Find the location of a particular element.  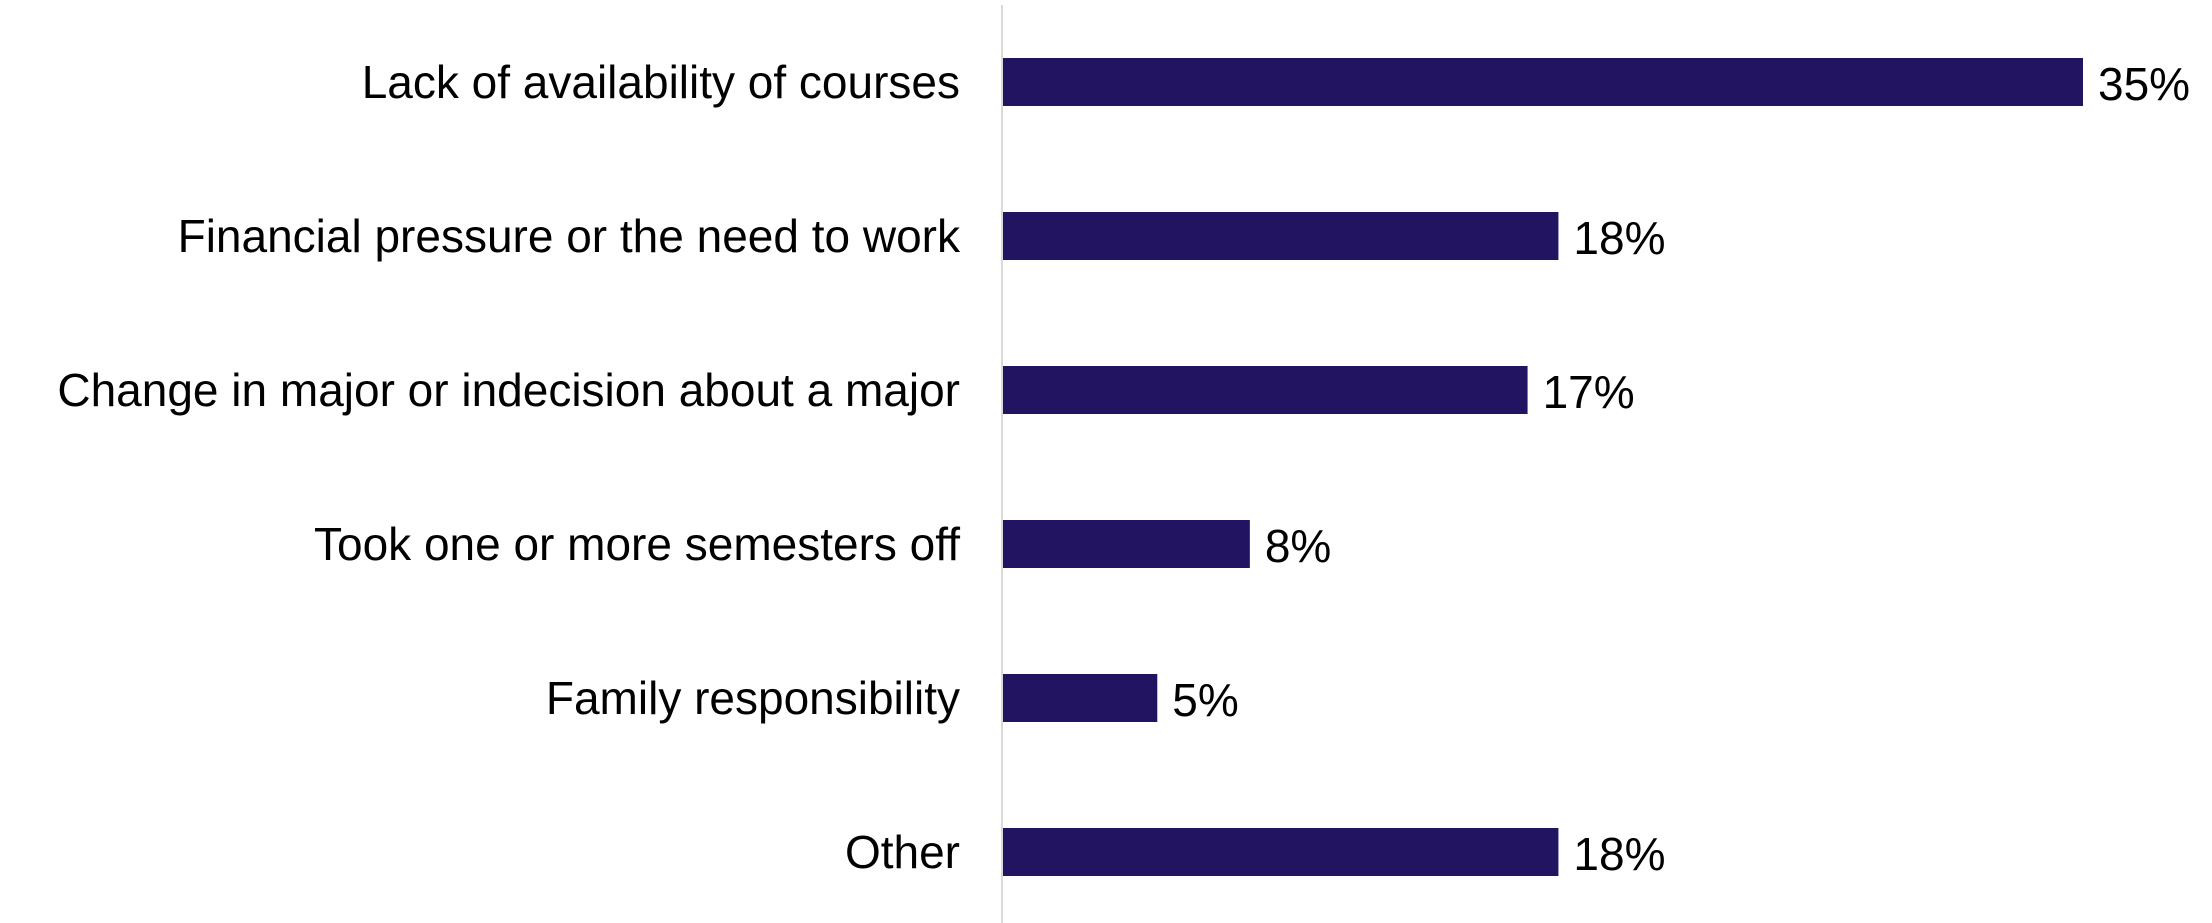

value-label: 35% is located at coordinates (2144, 84).